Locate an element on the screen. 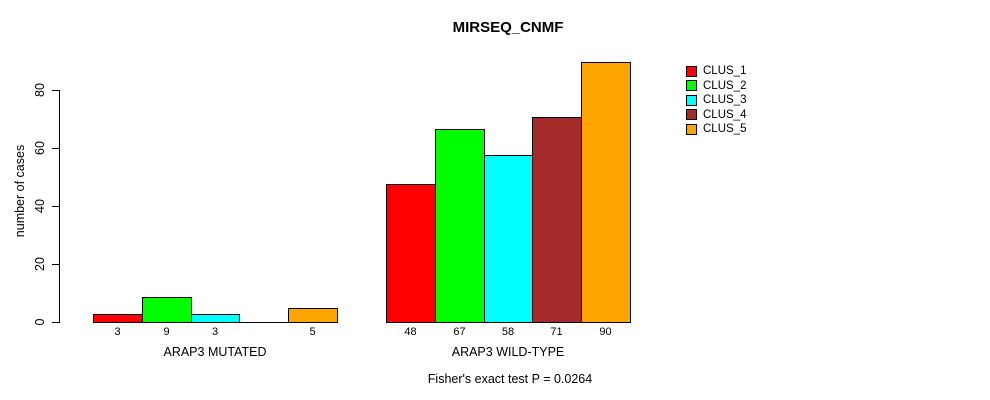 This screenshot has height=400, width=990. legend-label-clus_1: CLUS_1 is located at coordinates (725, 71).